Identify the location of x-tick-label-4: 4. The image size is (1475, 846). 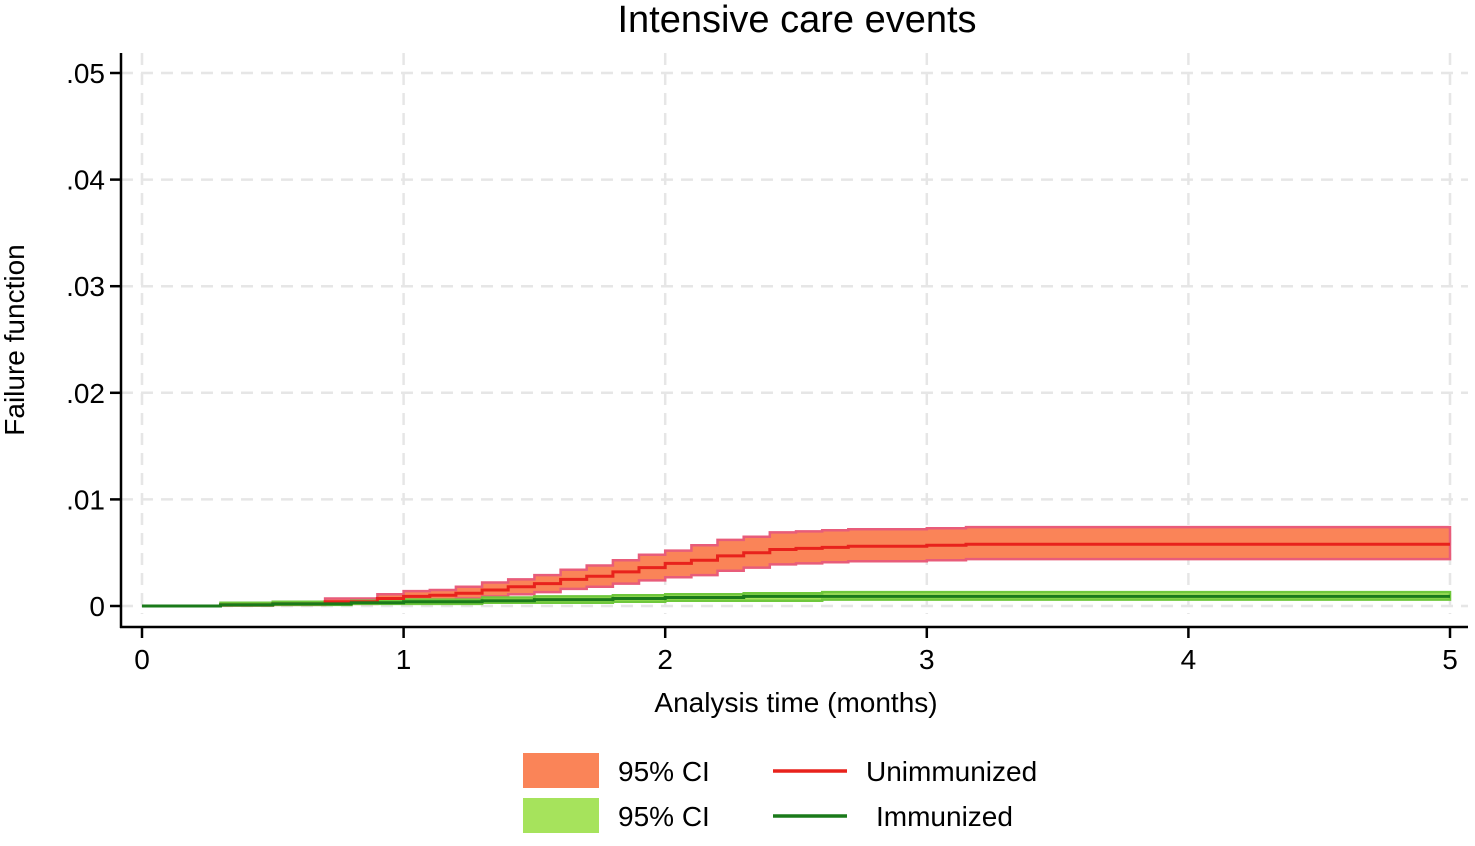
(1189, 659).